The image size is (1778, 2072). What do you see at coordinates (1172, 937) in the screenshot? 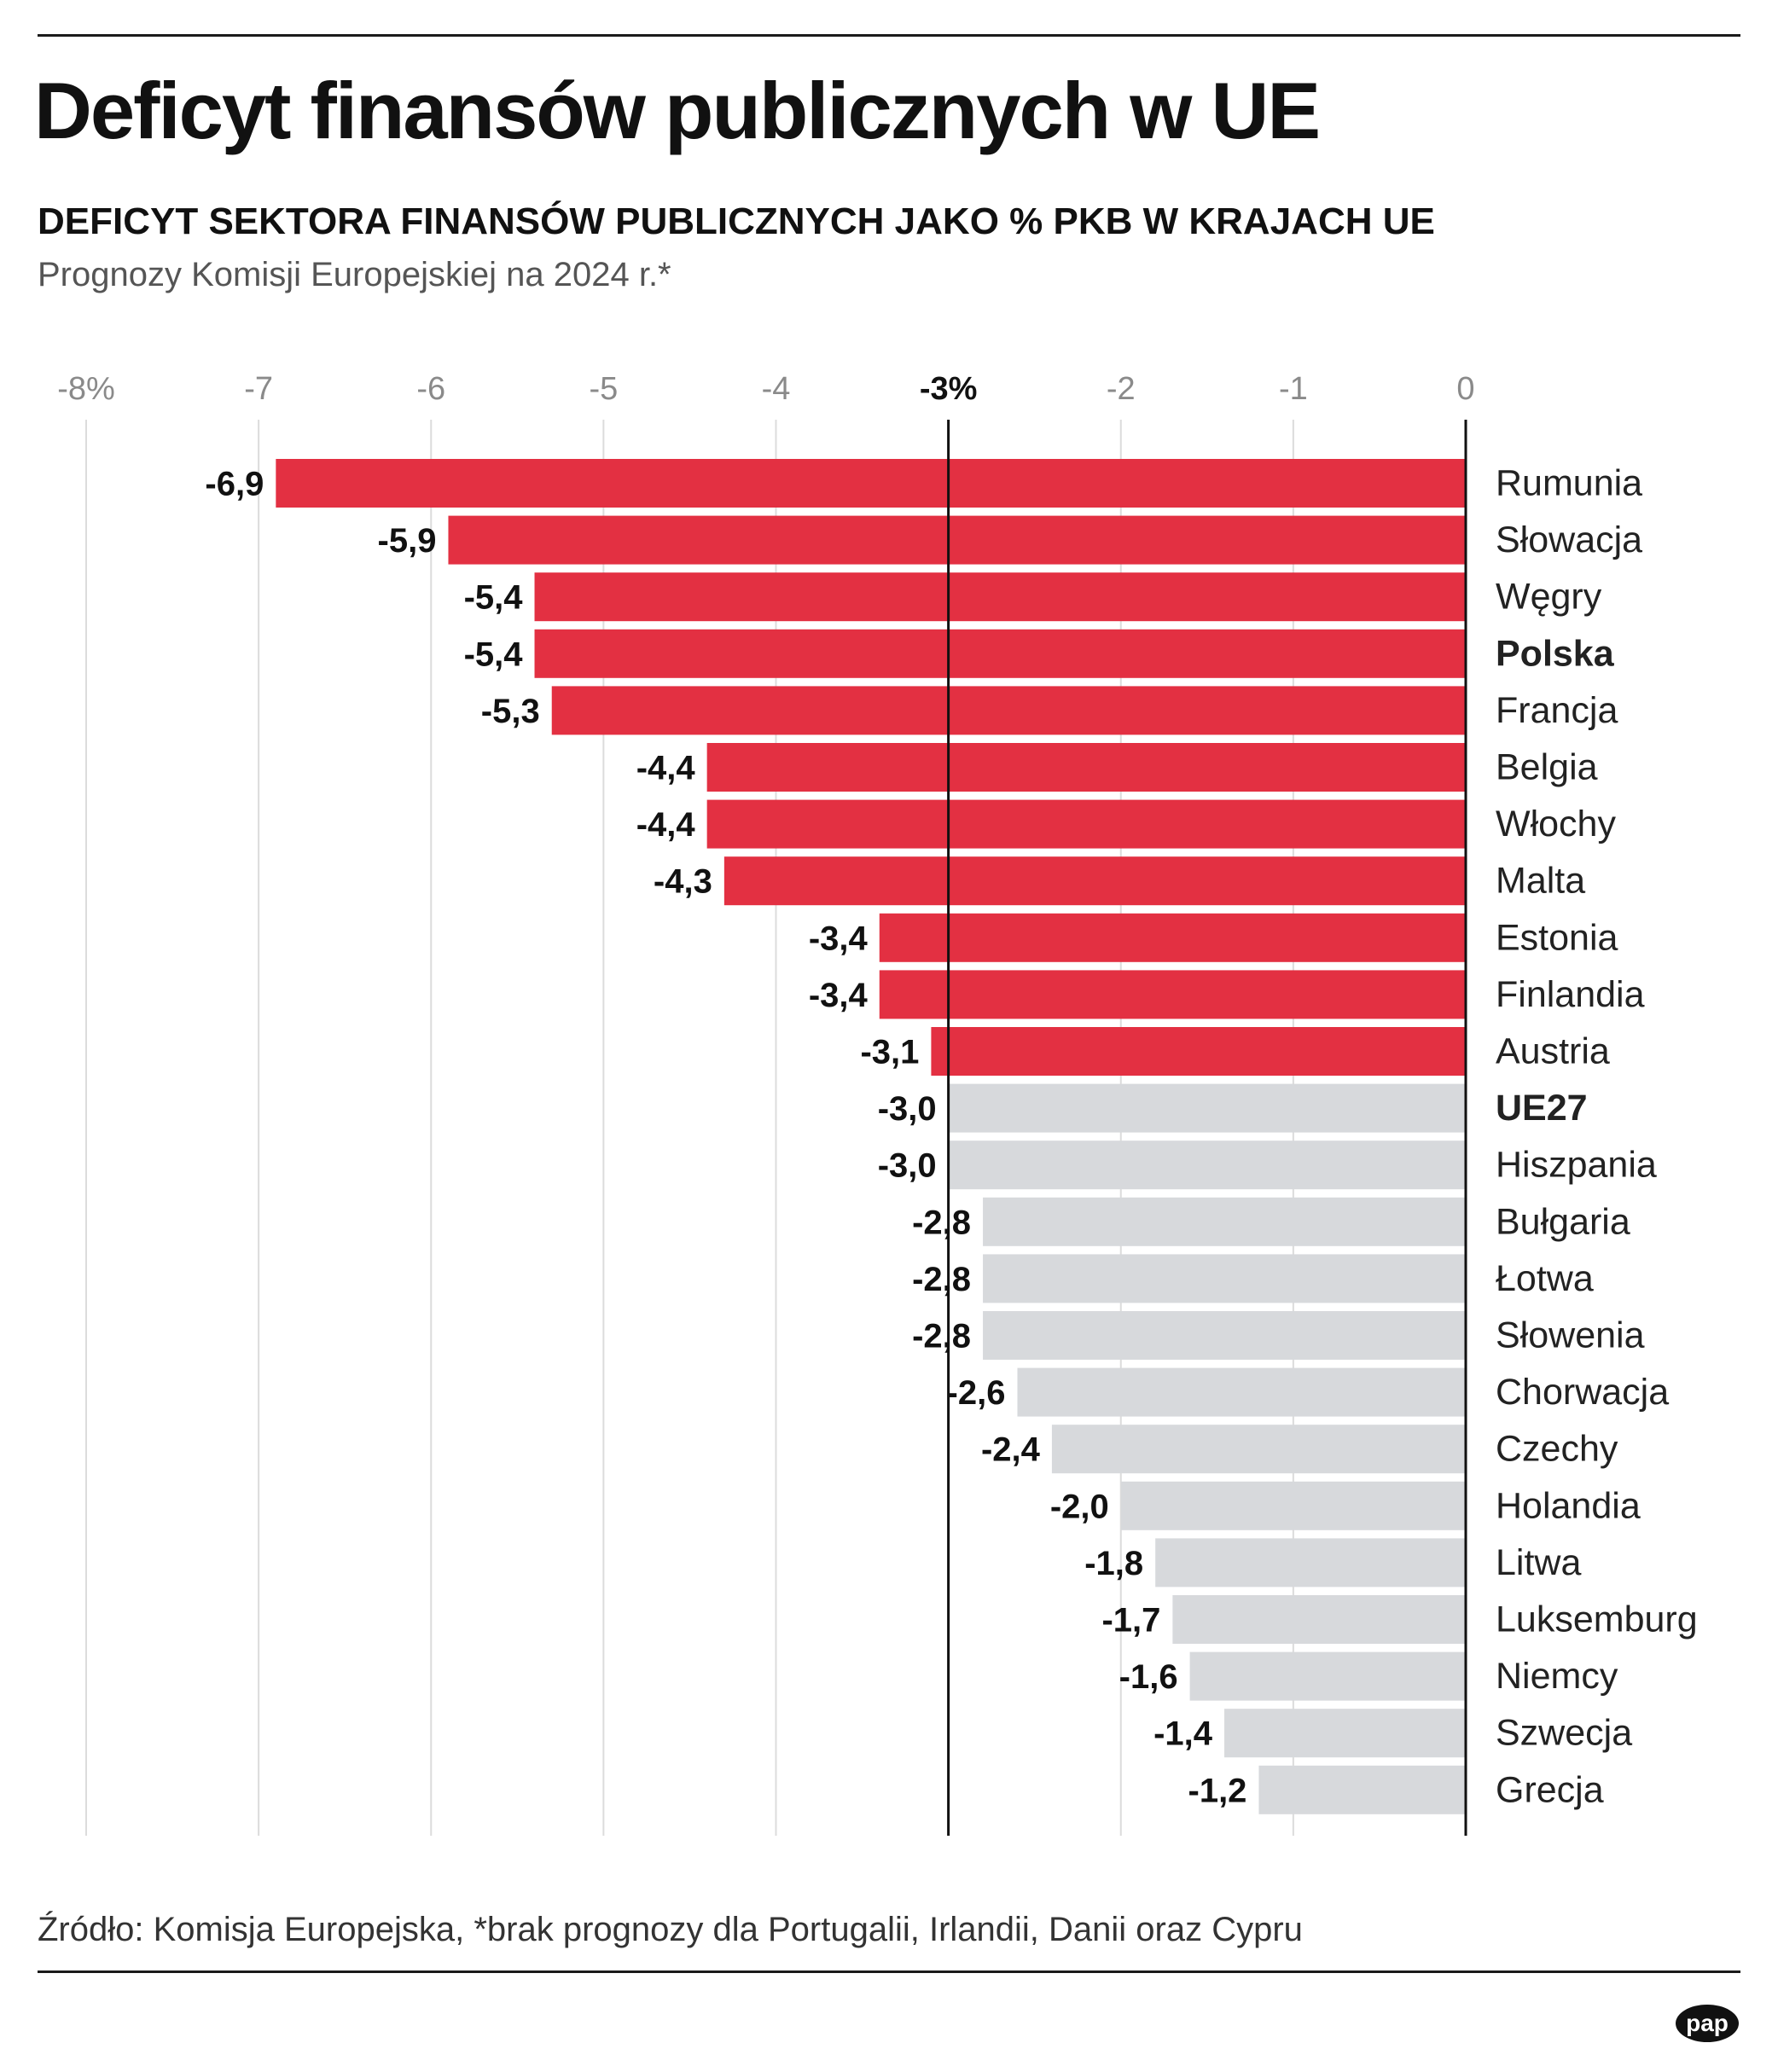
I see `bar-Estonia` at bounding box center [1172, 937].